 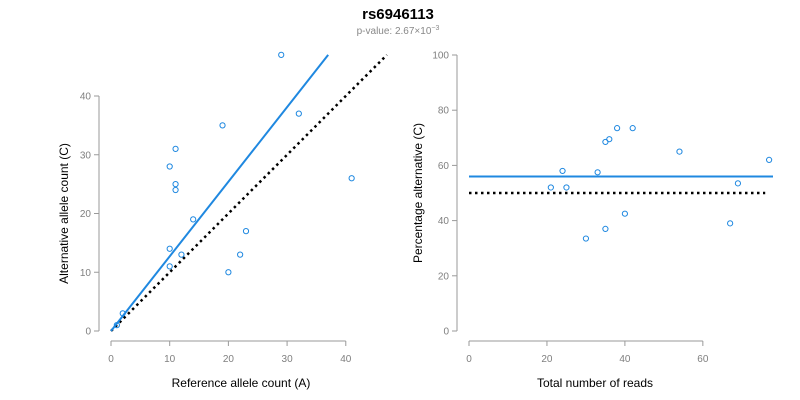 I want to click on y-tick-label: 100, so click(x=440, y=56).